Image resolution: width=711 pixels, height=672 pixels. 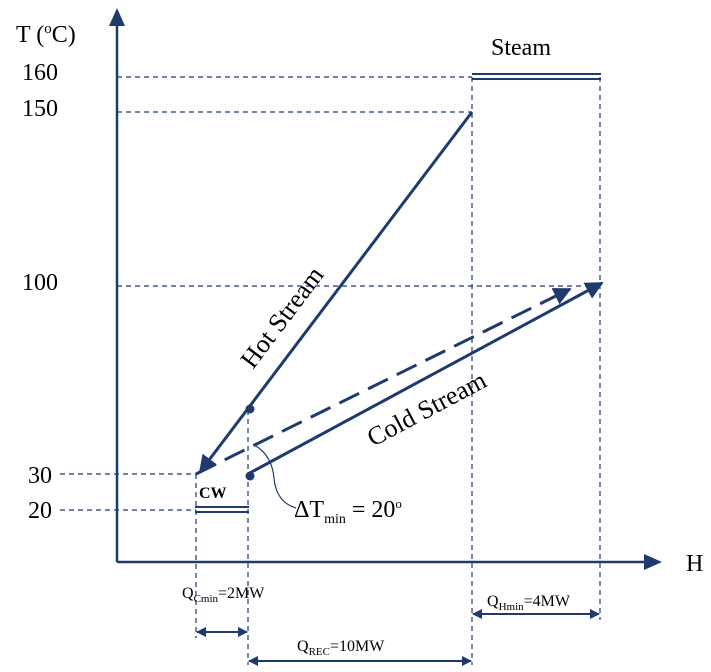 What do you see at coordinates (223, 595) in the screenshot?
I see `qcmin-label: QCmin=2MW` at bounding box center [223, 595].